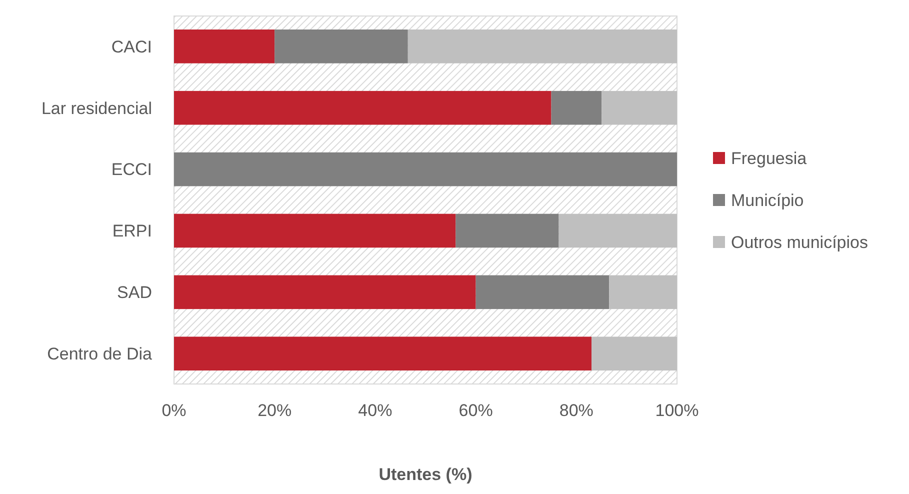 This screenshot has width=909, height=494. I want to click on y-tick-label: ERPI, so click(132, 231).